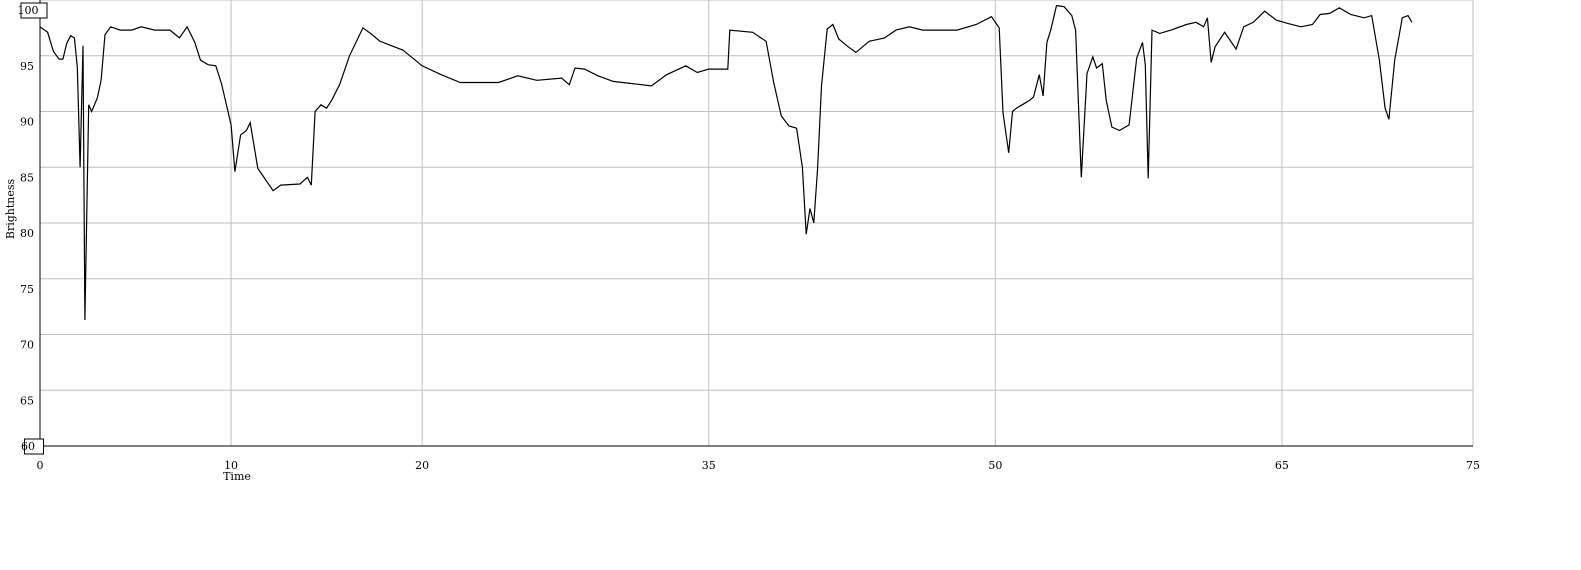  Describe the element at coordinates (10, 209) in the screenshot. I see `y-axis-title: Brightness` at that location.